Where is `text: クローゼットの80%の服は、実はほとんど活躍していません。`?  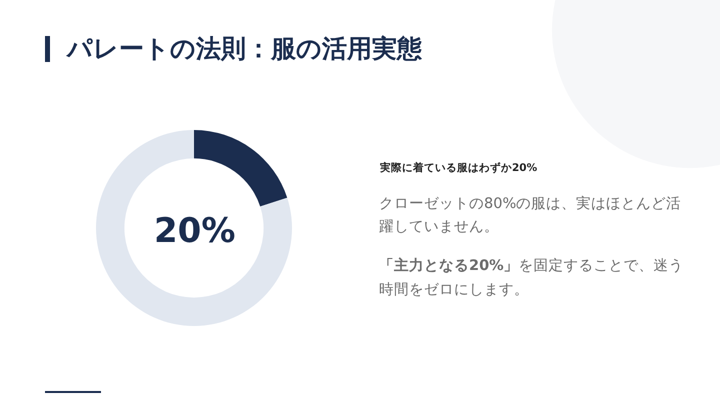
text: クローゼットの80%の服は、実はほとんど活躍していません。 is located at coordinates (530, 215).